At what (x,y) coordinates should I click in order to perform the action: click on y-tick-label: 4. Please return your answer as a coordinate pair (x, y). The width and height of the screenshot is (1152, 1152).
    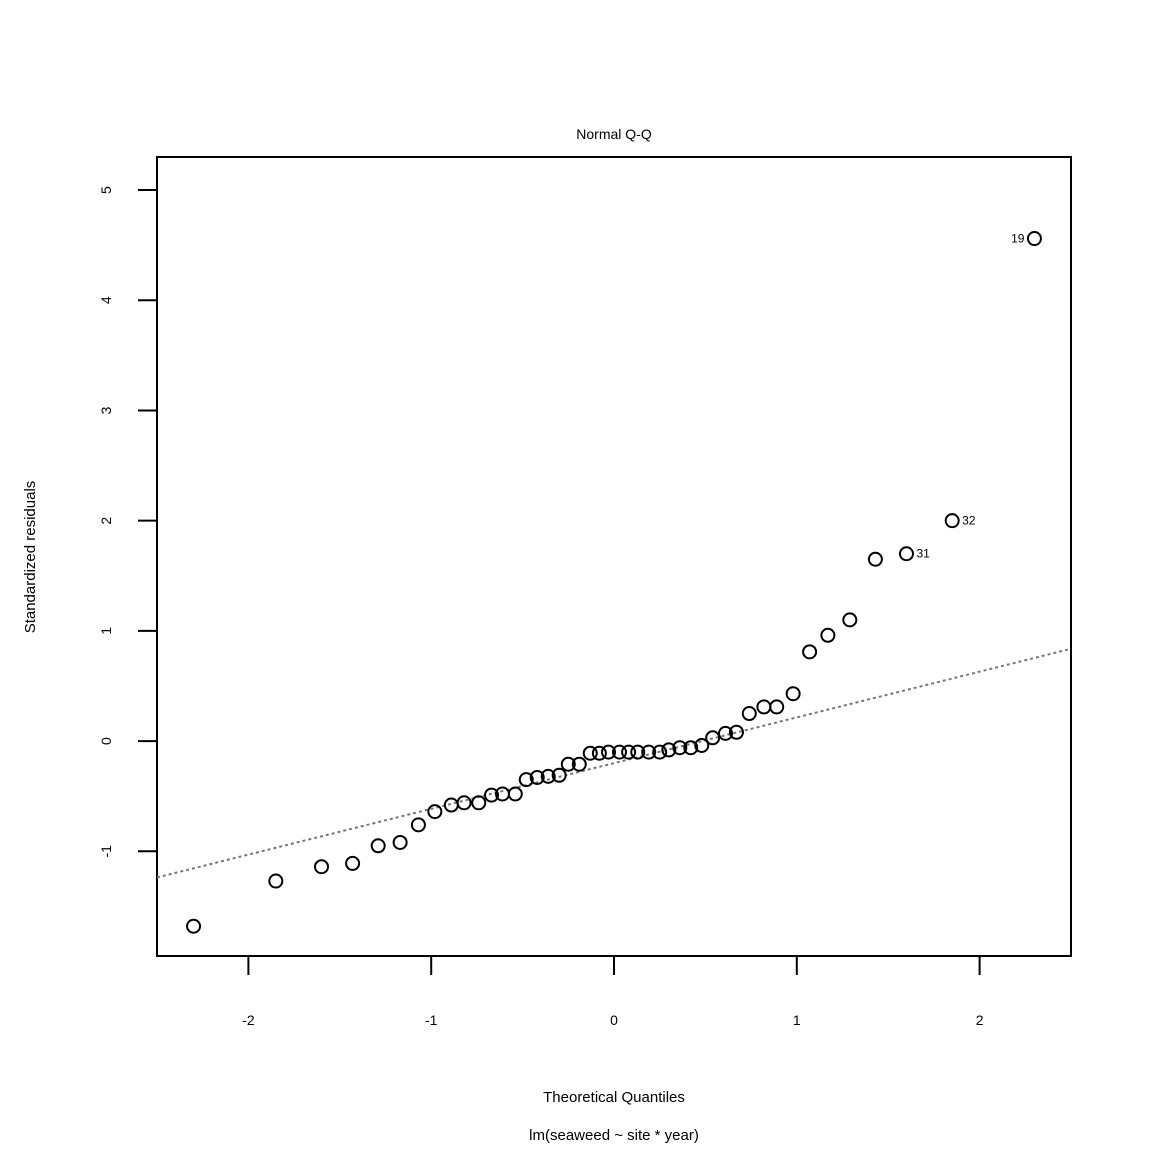
    Looking at the image, I should click on (106, 300).